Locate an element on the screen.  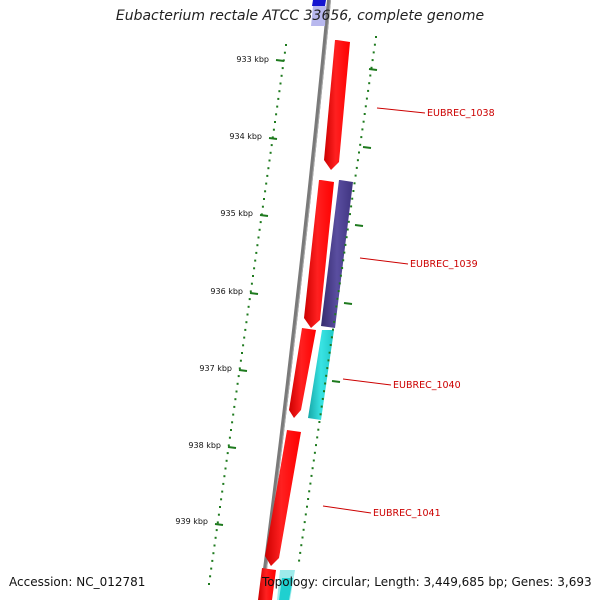
tick-label: 934 kbp is located at coordinates (245, 136).